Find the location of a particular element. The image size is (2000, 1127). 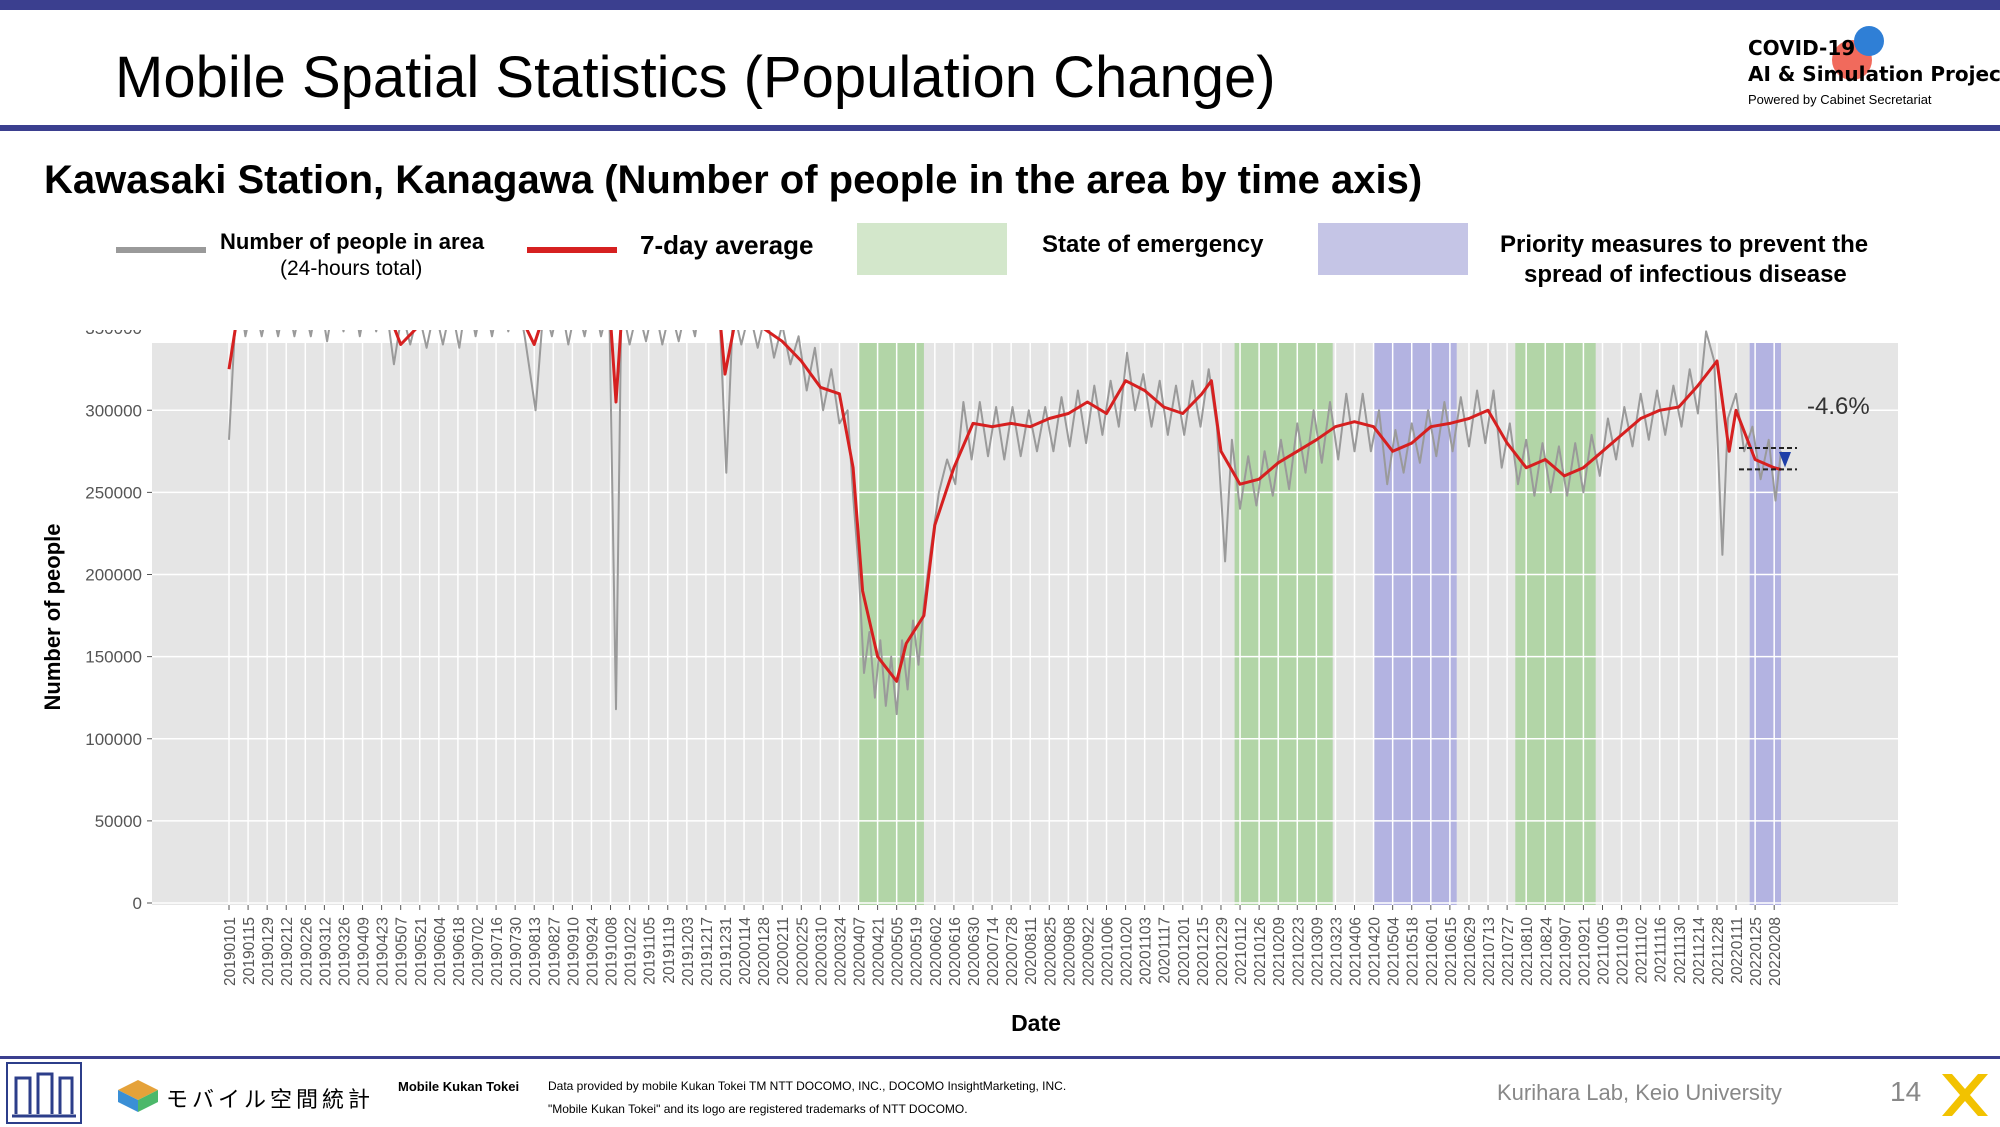

x-tick-label: 20200728 is located at coordinates (1012, 951).